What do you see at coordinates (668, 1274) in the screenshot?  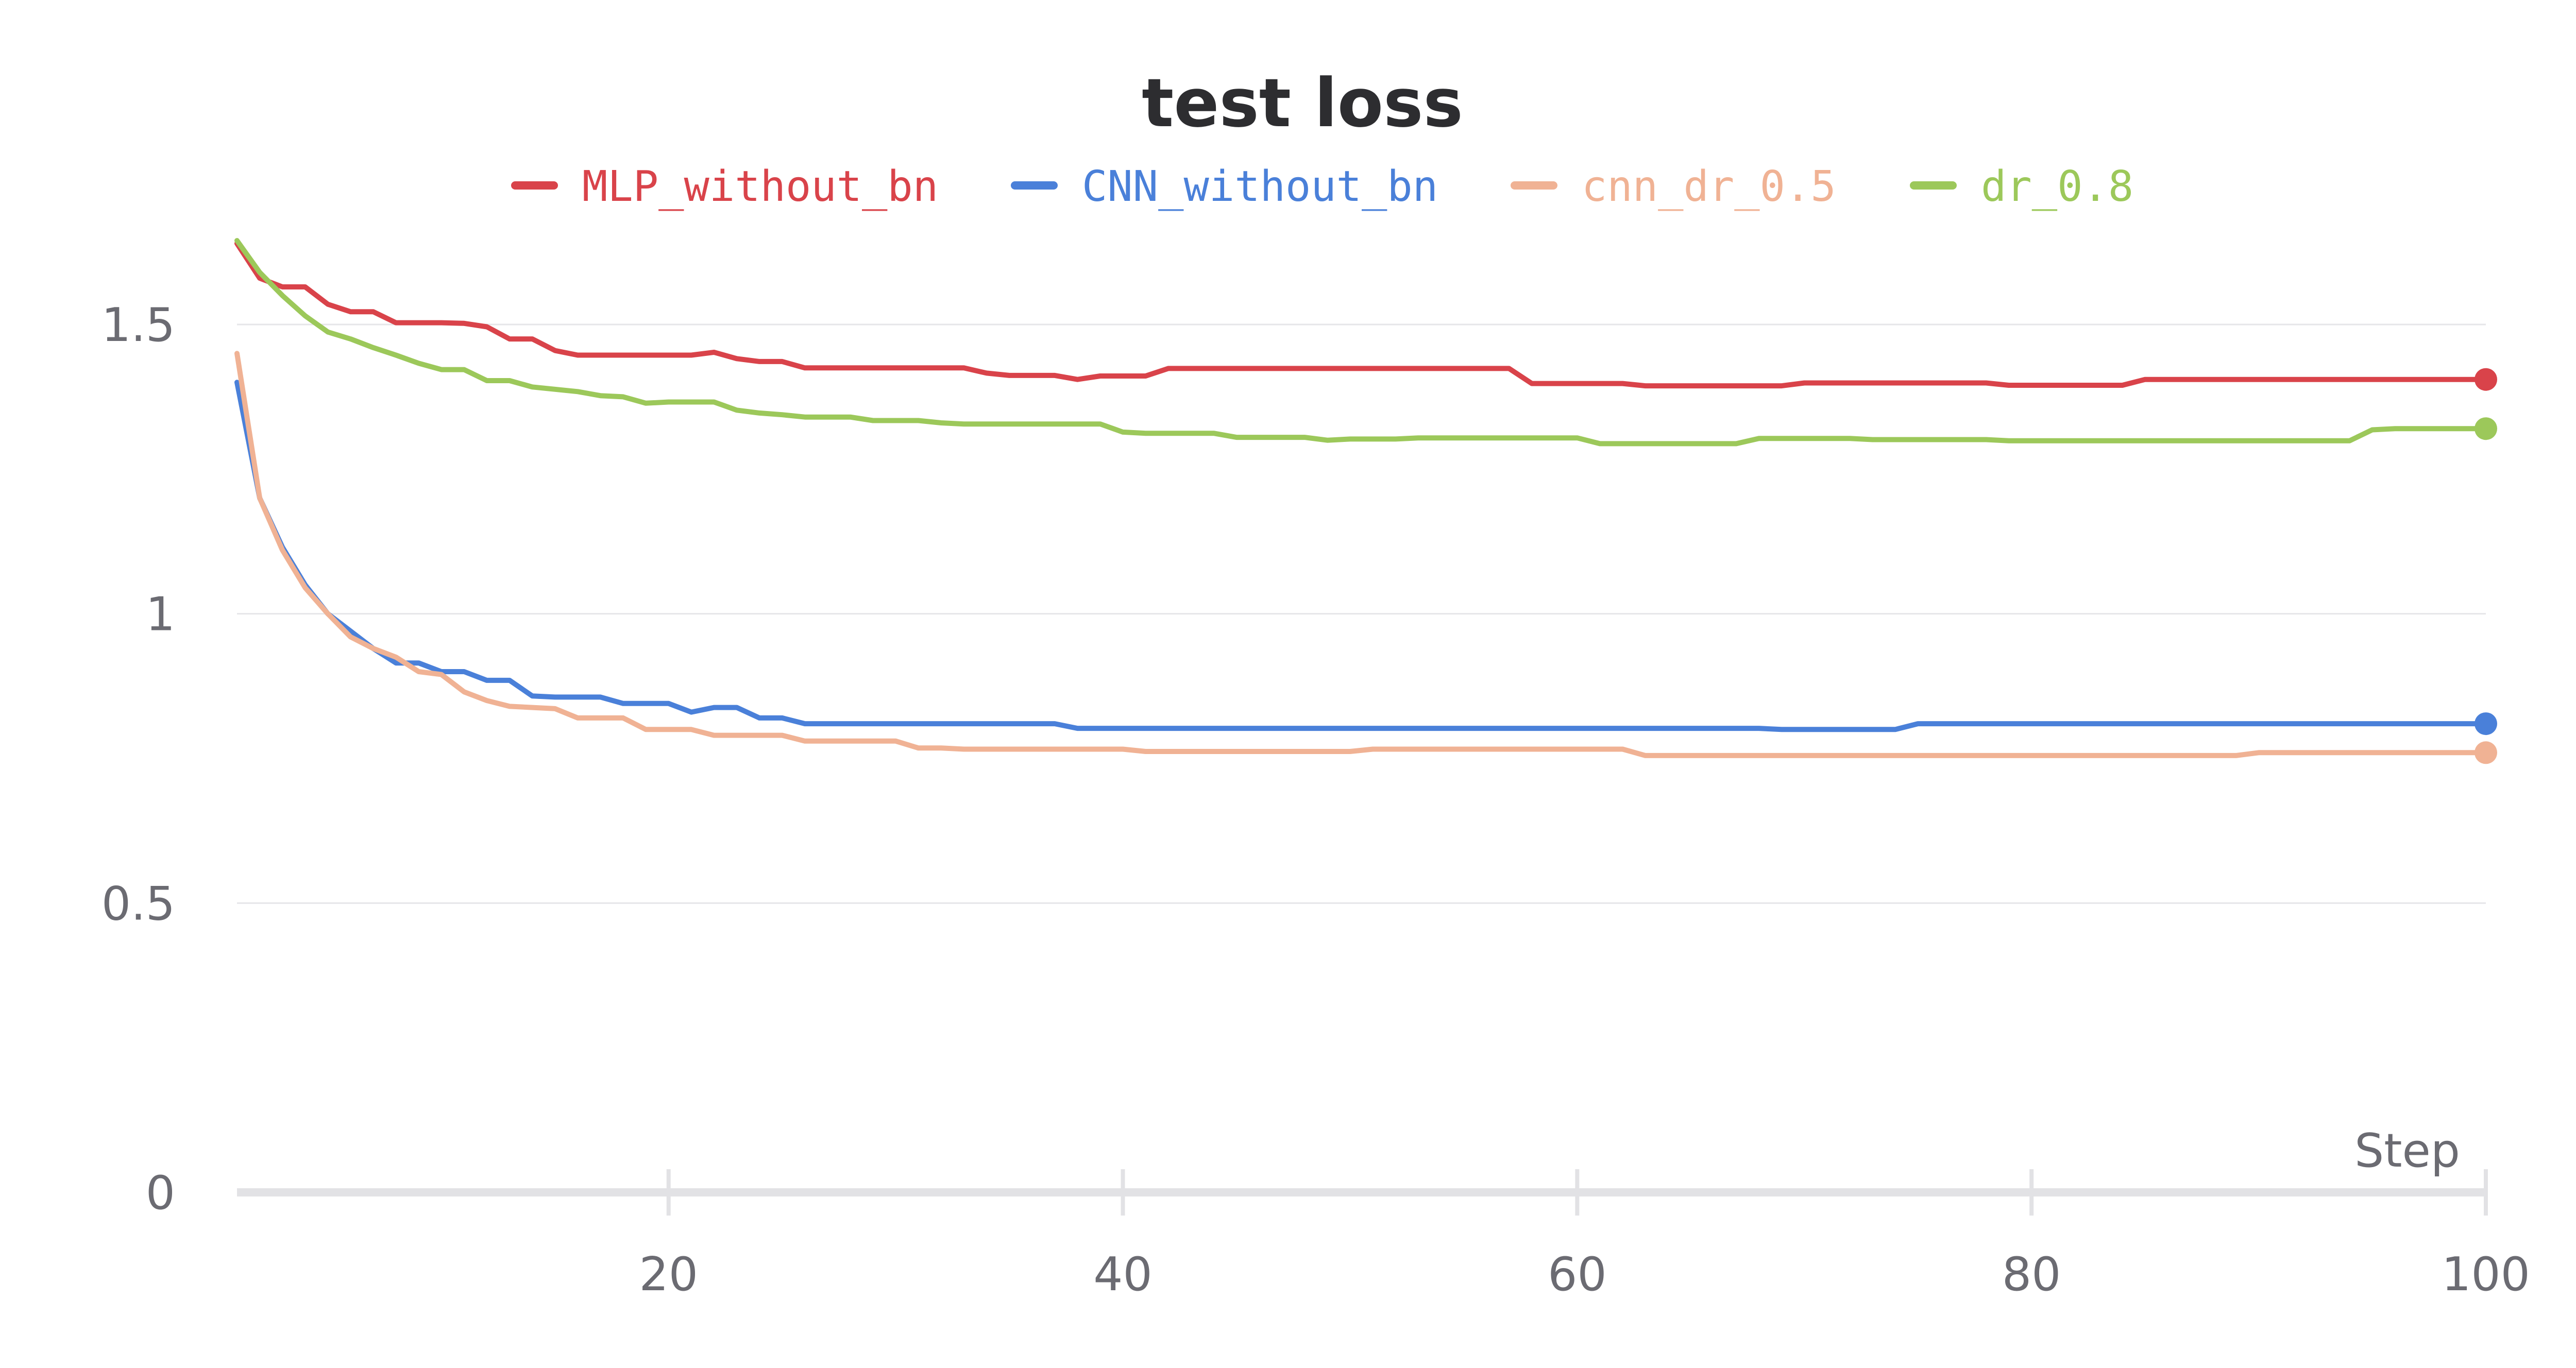 I see `x-tick-label: 20` at bounding box center [668, 1274].